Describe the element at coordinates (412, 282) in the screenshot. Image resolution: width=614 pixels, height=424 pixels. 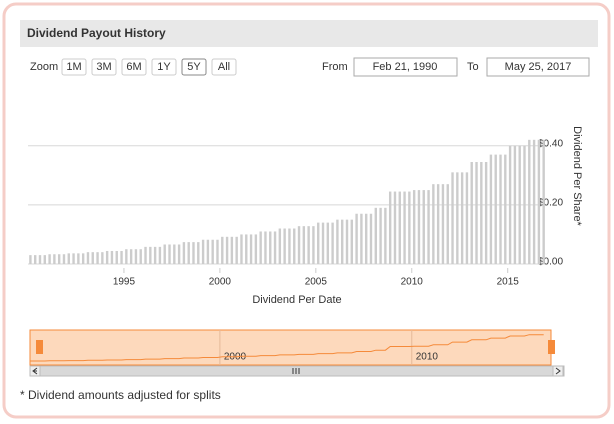
I see `x-tick-label: 2010` at that location.